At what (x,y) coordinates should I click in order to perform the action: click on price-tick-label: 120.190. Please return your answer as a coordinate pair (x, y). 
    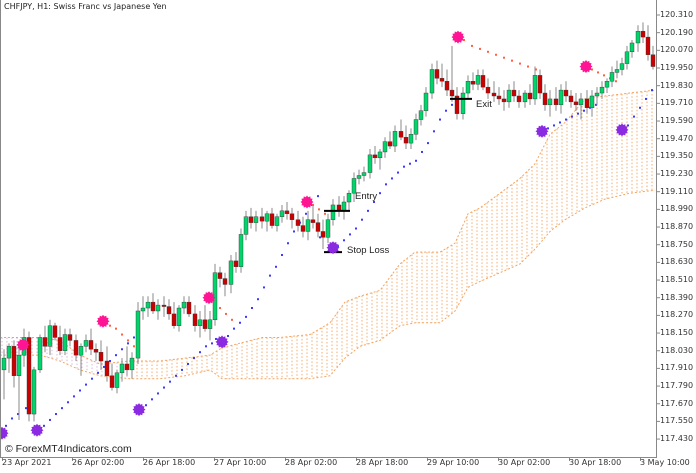
    Looking at the image, I should click on (677, 32).